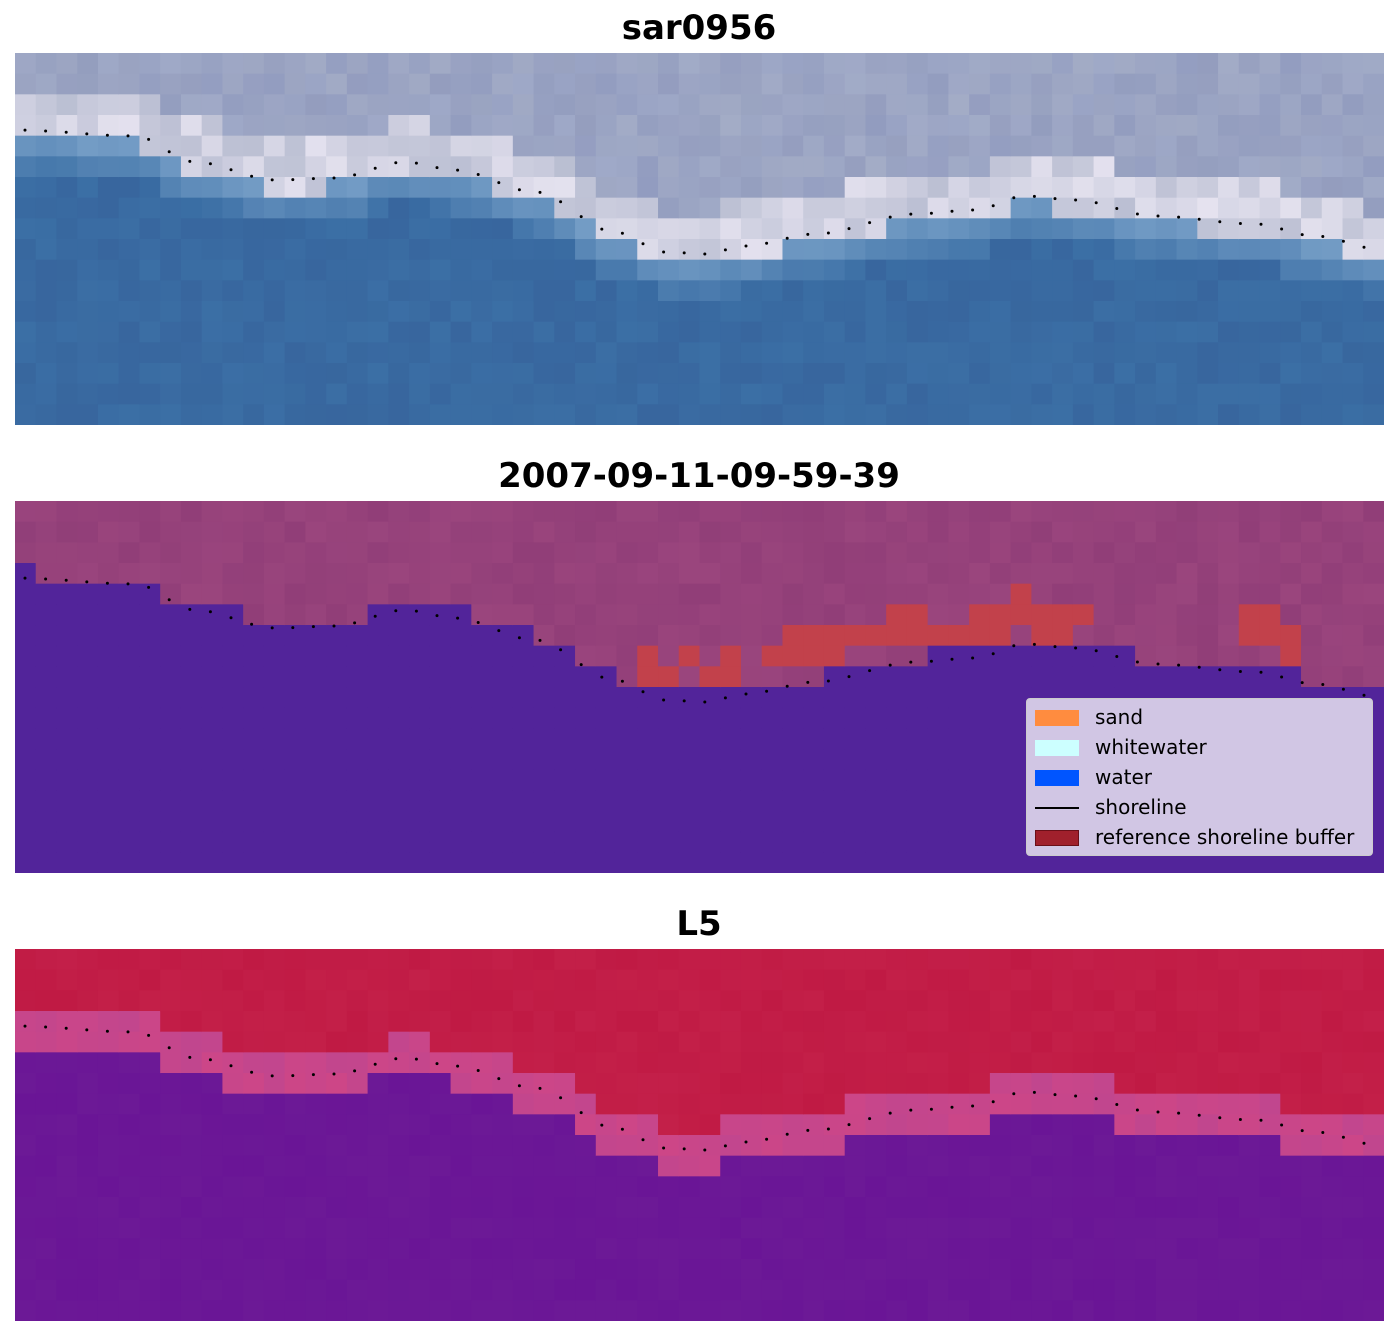 This screenshot has height=1337, width=1398. I want to click on legend-label: water, so click(1123, 777).